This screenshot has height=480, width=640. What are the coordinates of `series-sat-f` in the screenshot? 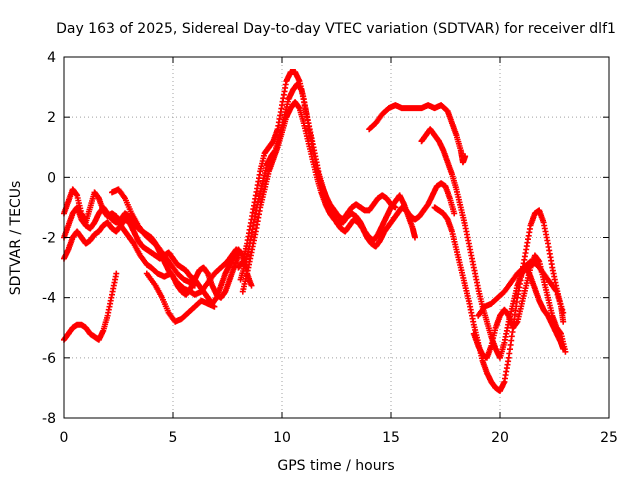 It's located at (180, 297).